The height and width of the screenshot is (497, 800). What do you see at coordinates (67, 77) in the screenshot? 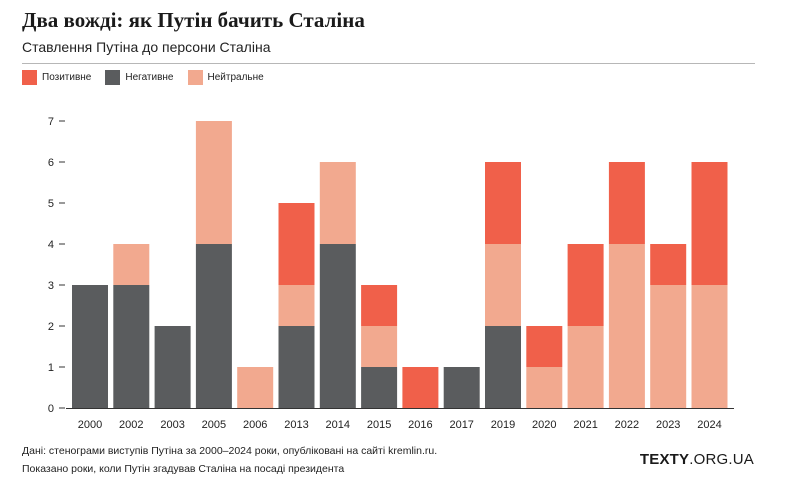
I see `legend-label-positive: Позитивне` at bounding box center [67, 77].